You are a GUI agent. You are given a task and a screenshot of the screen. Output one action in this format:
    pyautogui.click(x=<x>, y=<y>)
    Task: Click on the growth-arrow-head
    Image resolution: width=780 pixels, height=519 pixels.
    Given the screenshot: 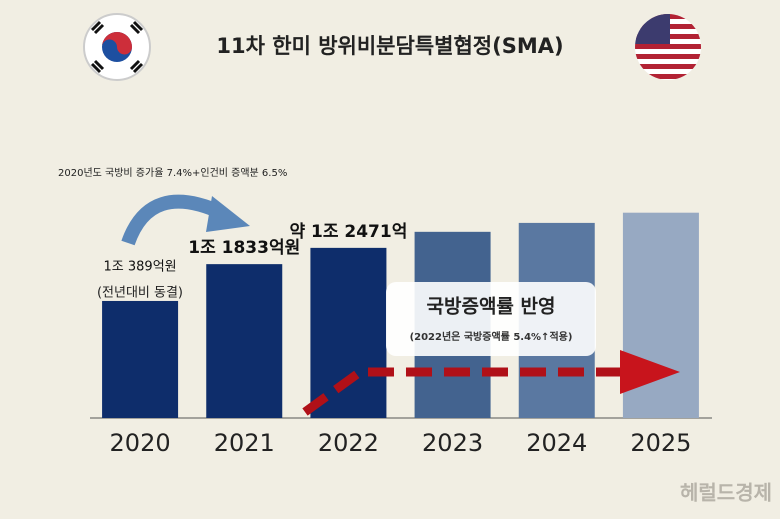 What is the action you would take?
    pyautogui.click(x=228, y=214)
    